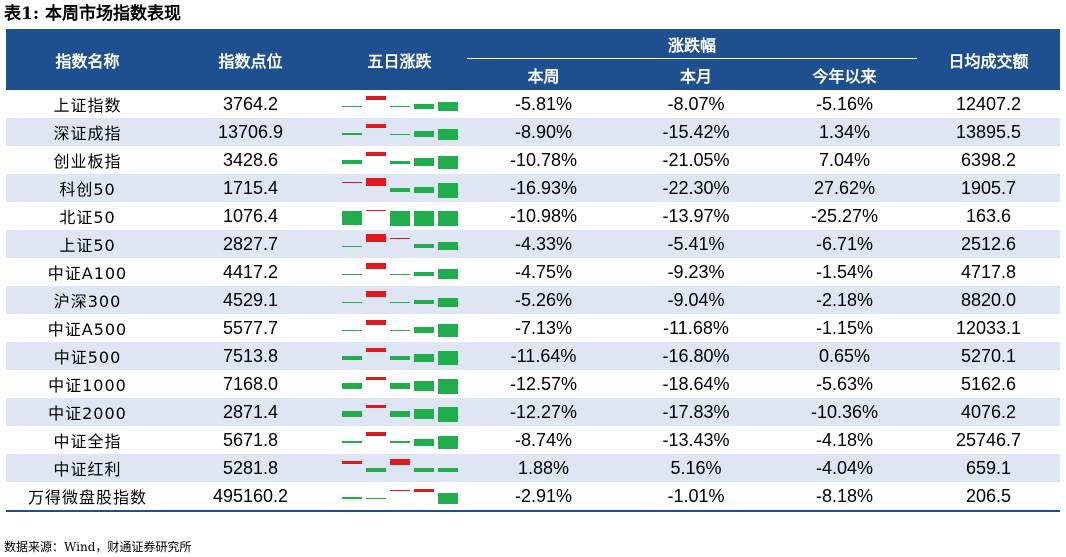 The height and width of the screenshot is (557, 1066). What do you see at coordinates (844, 103) in the screenshot?
I see `cell-ytd: -5.16%` at bounding box center [844, 103].